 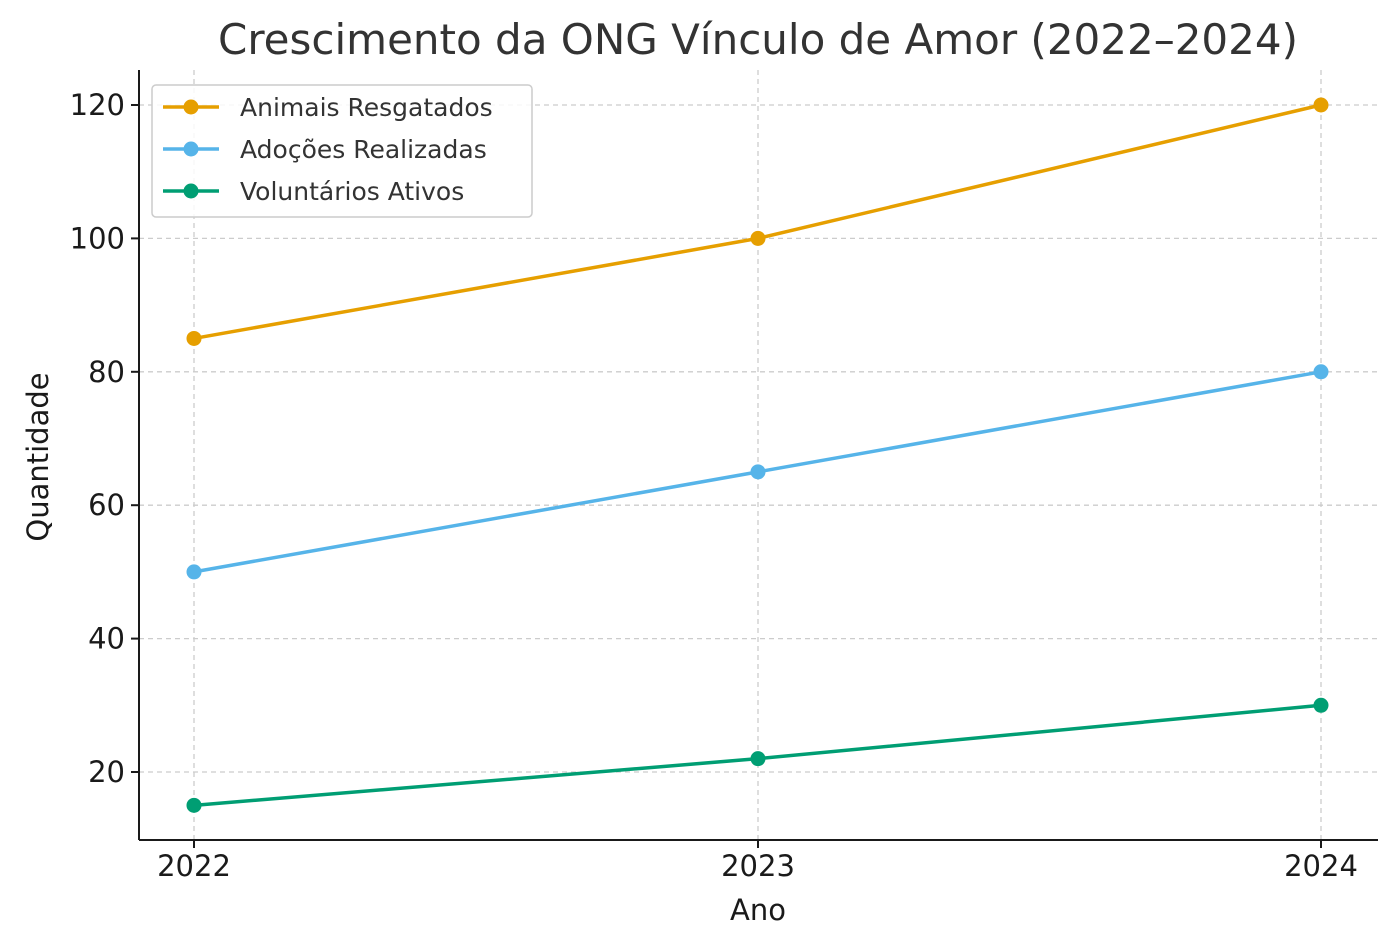 I want to click on legend-item: Animais Resgatados, so click(x=328, y=107).